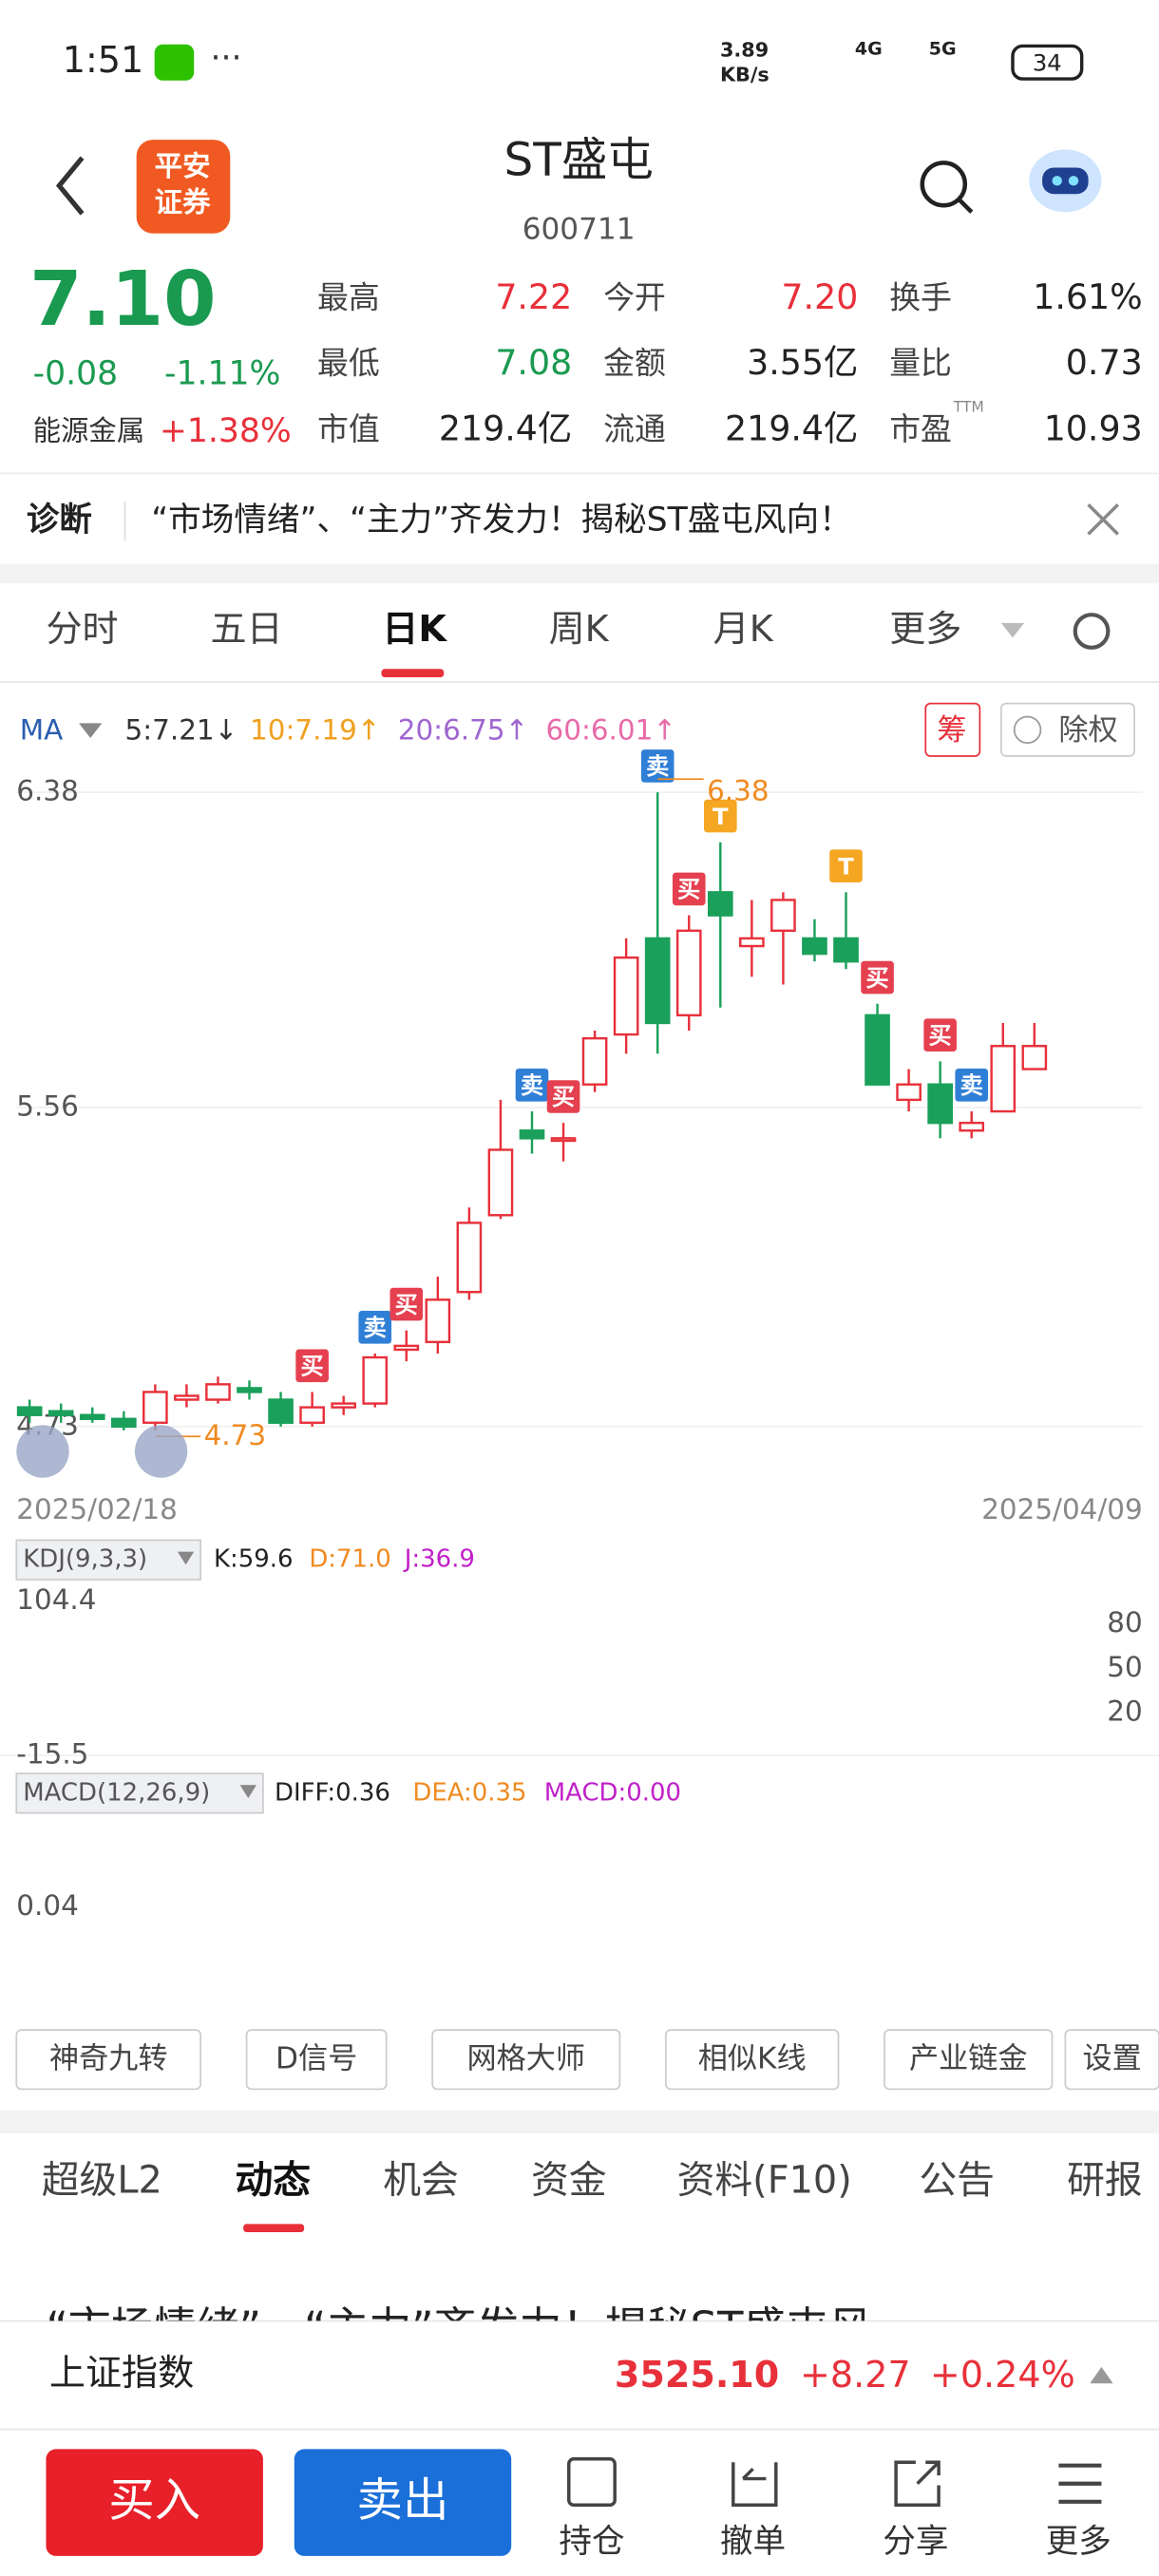 The image size is (1159, 2576). I want to click on diagnosis-label: 诊断, so click(60, 521).